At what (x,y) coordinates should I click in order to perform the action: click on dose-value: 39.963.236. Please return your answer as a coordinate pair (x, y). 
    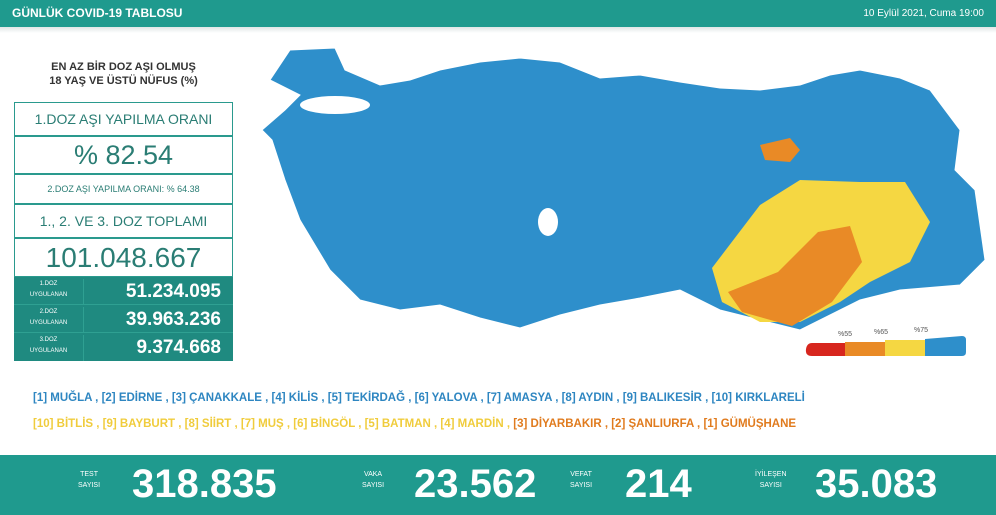
    Looking at the image, I should click on (173, 319).